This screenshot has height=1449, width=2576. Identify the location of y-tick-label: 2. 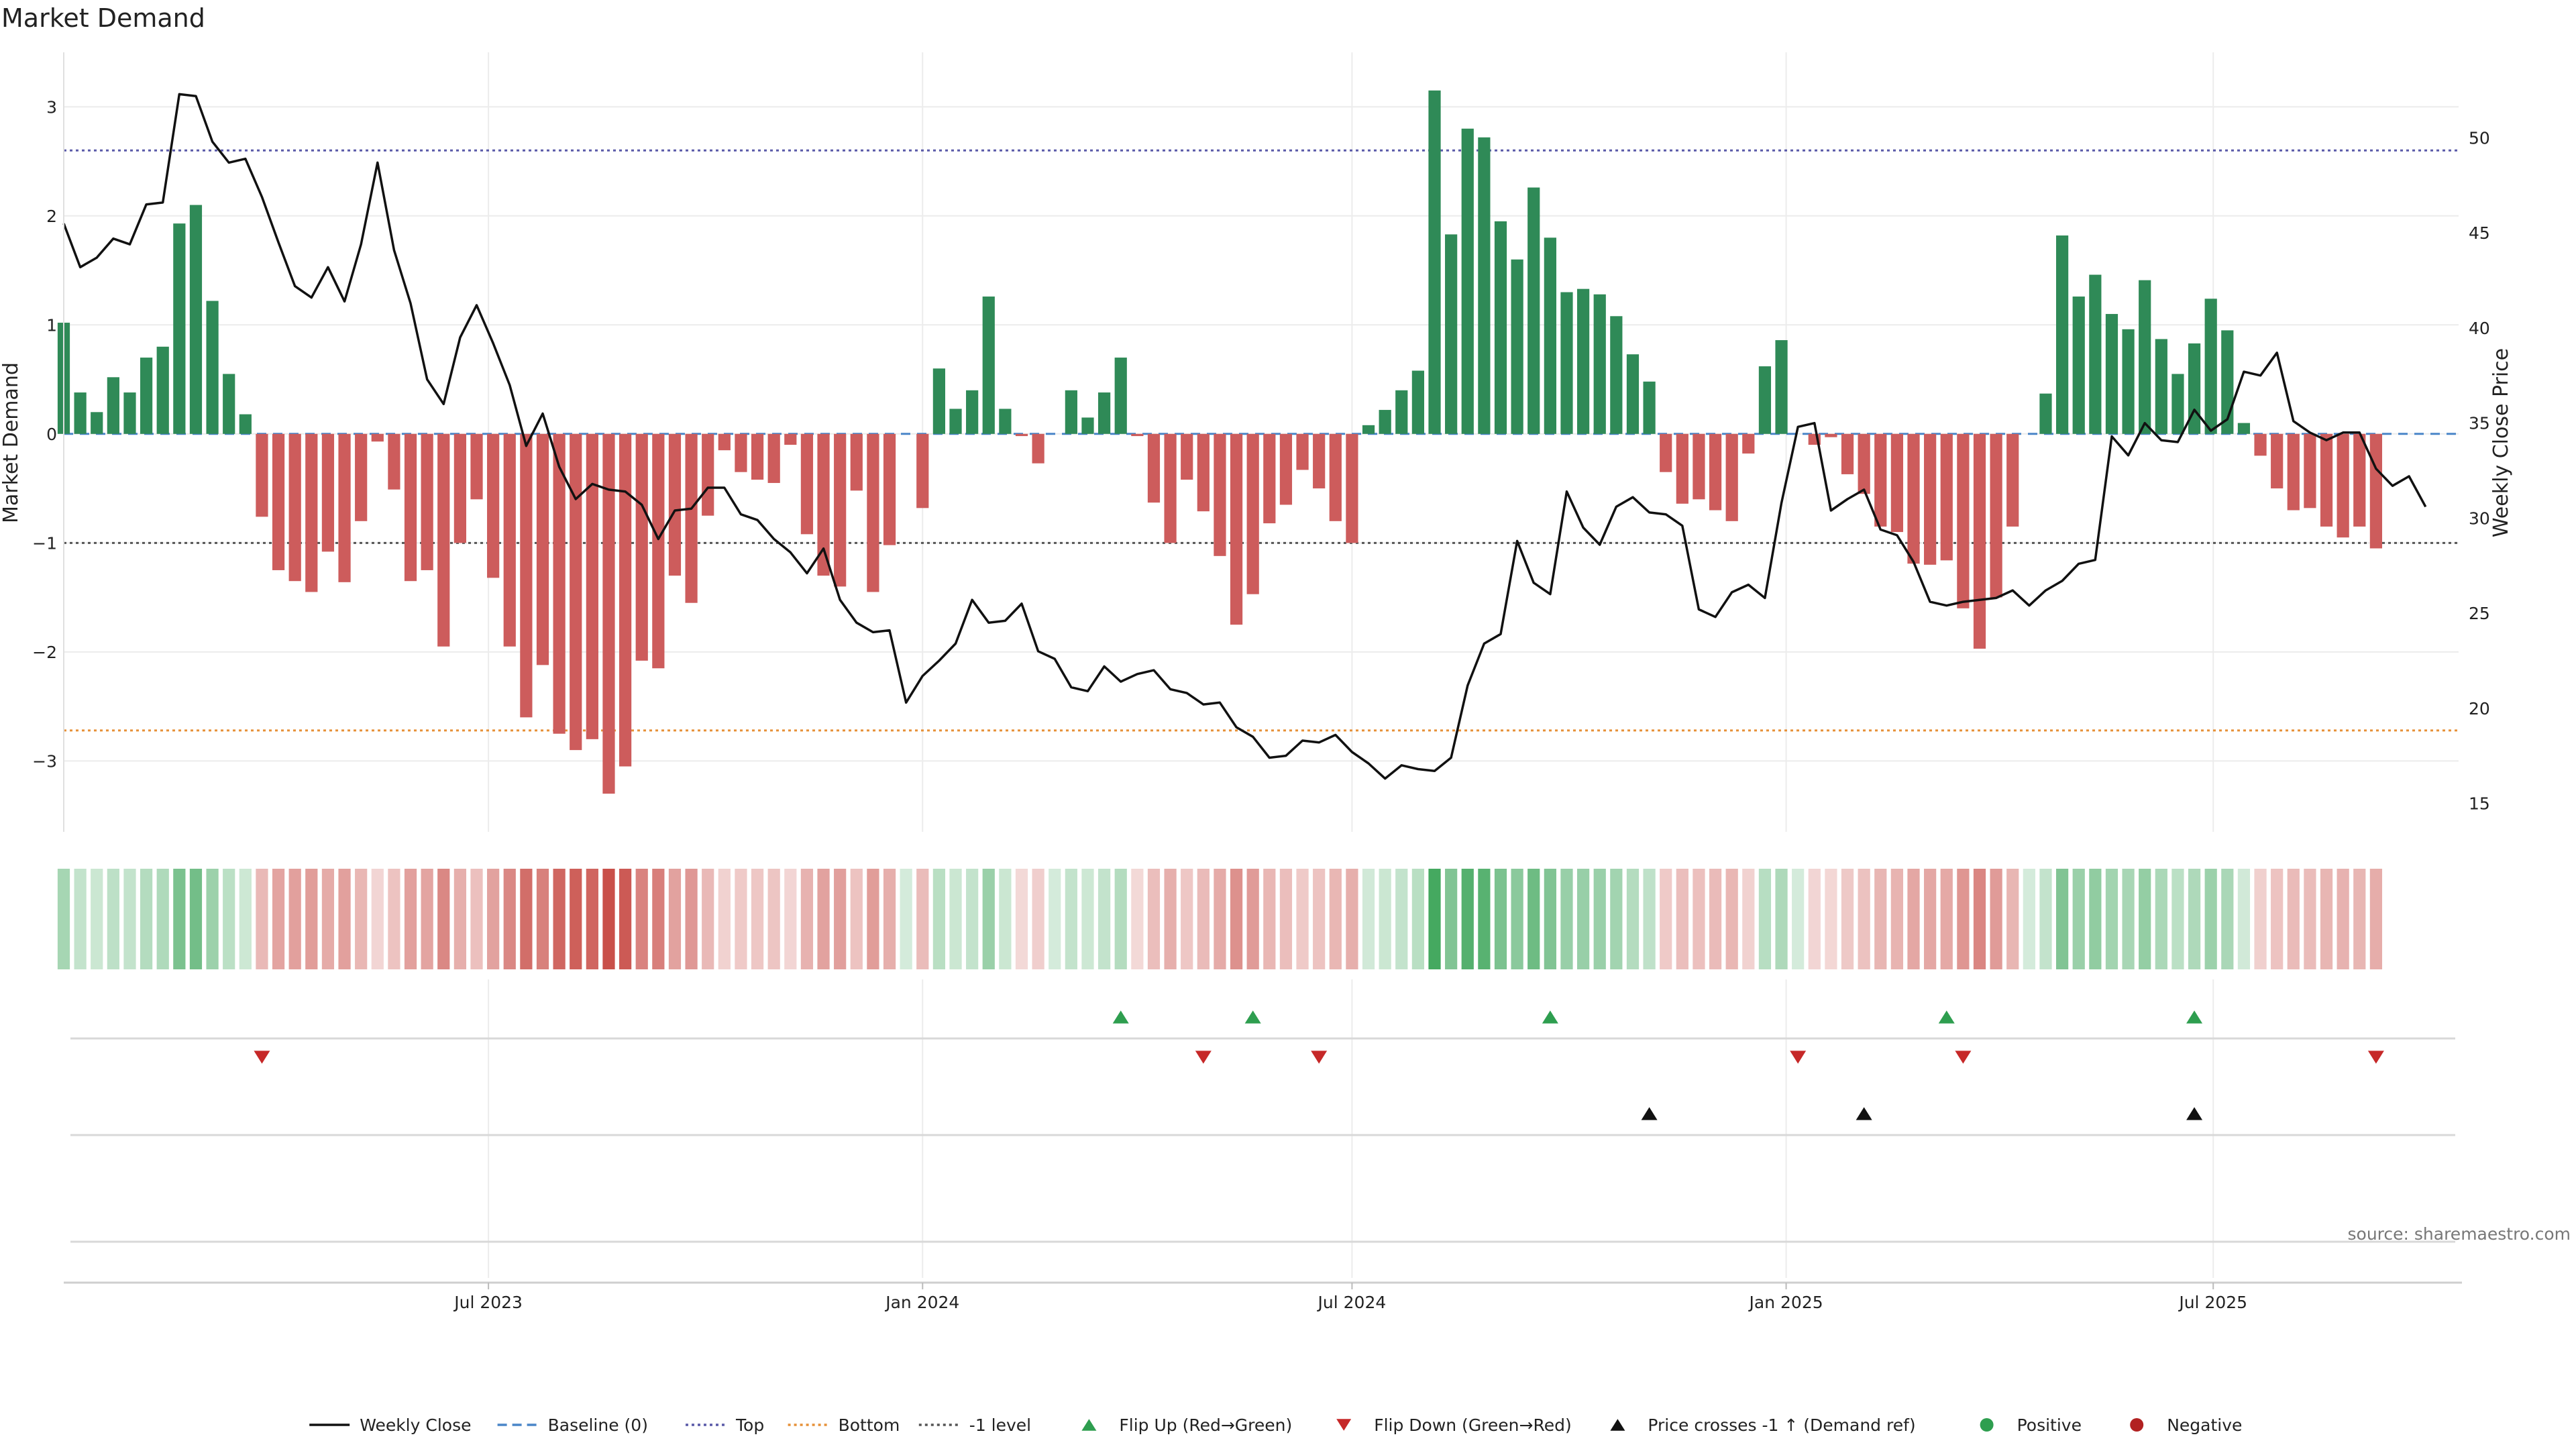
(51, 216).